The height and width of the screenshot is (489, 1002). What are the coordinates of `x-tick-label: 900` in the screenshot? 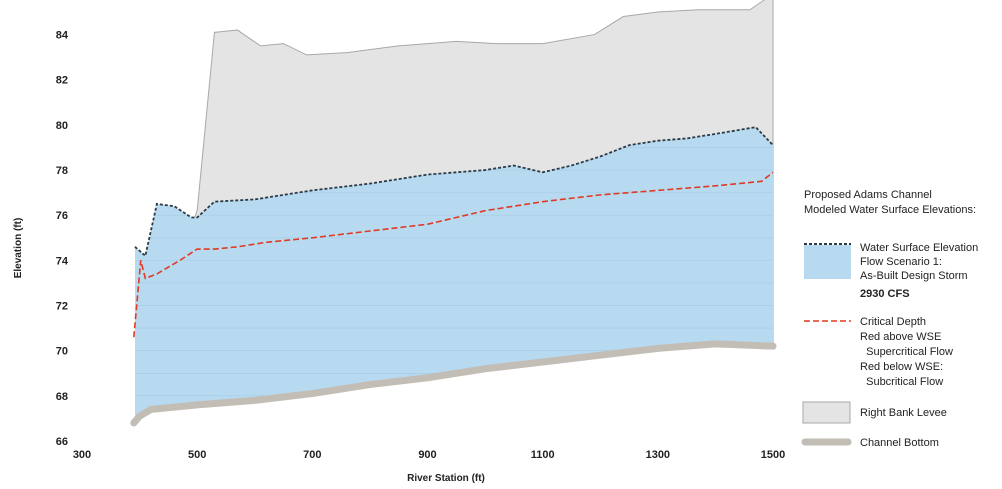 It's located at (427, 455).